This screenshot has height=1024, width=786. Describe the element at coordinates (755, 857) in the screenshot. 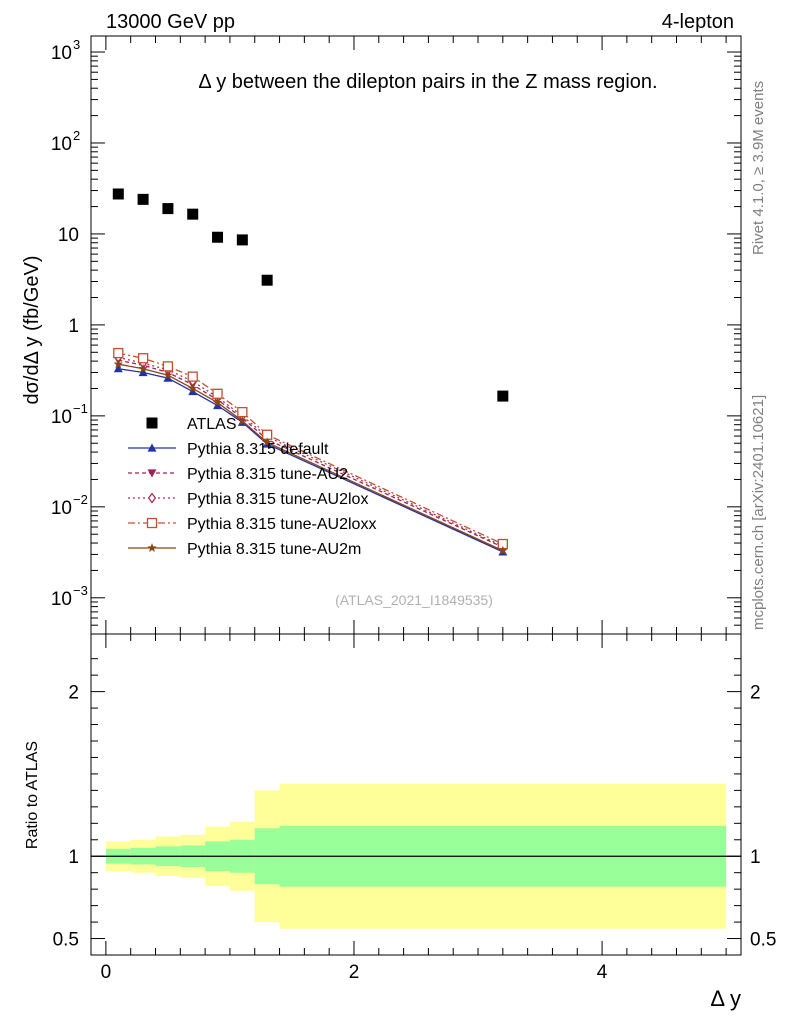

I see `ratio-y-tick-label-right: 1` at that location.